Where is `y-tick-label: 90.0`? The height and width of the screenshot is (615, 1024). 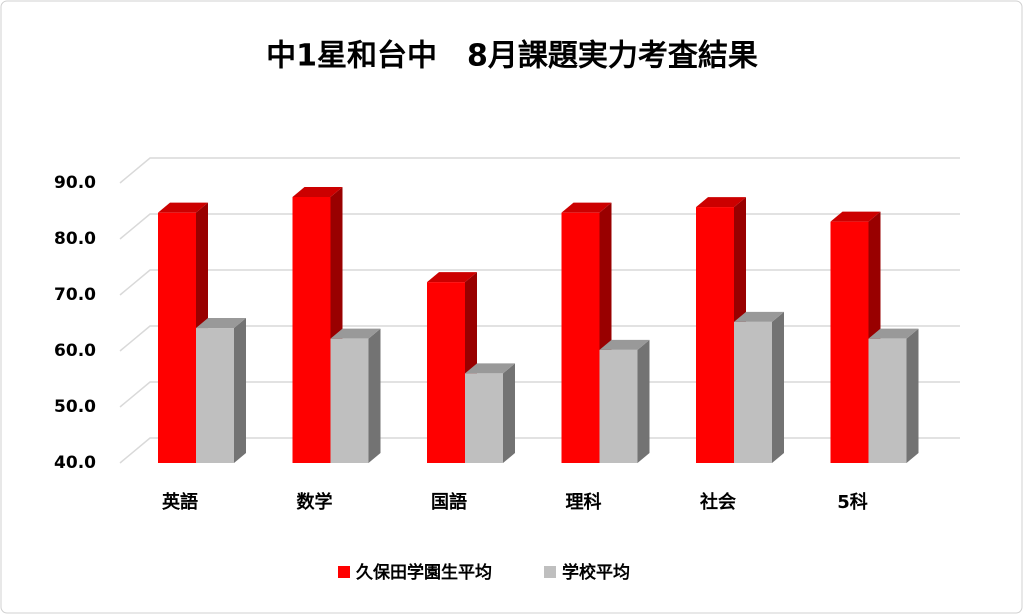
y-tick-label: 90.0 is located at coordinates (75, 183).